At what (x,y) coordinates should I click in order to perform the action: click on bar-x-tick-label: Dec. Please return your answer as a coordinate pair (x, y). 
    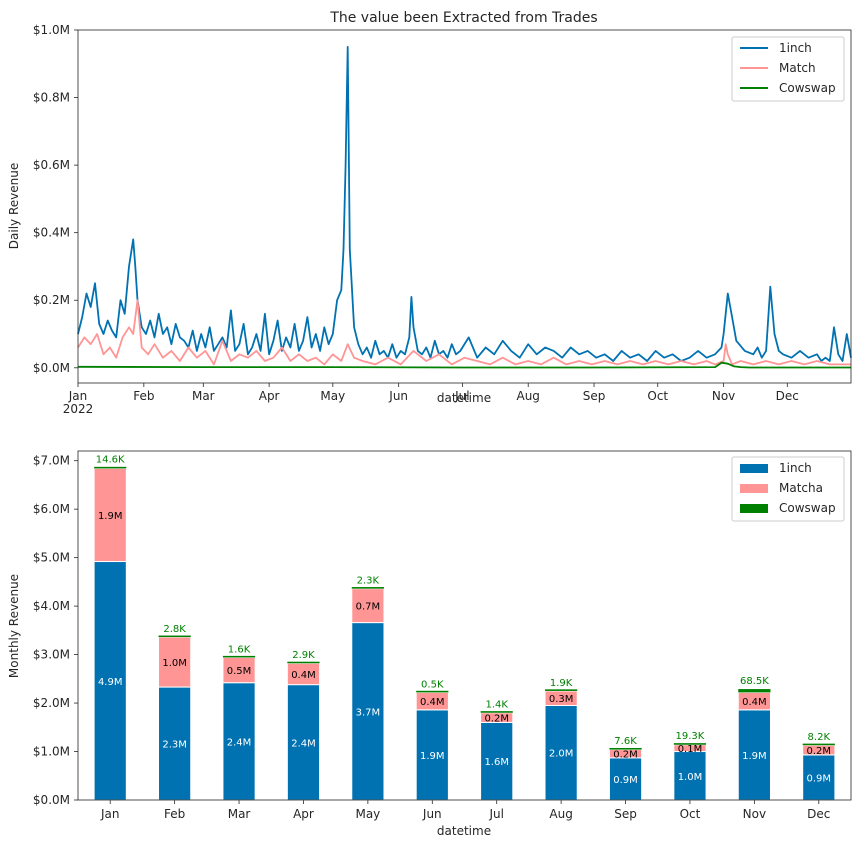
    Looking at the image, I should click on (818, 814).